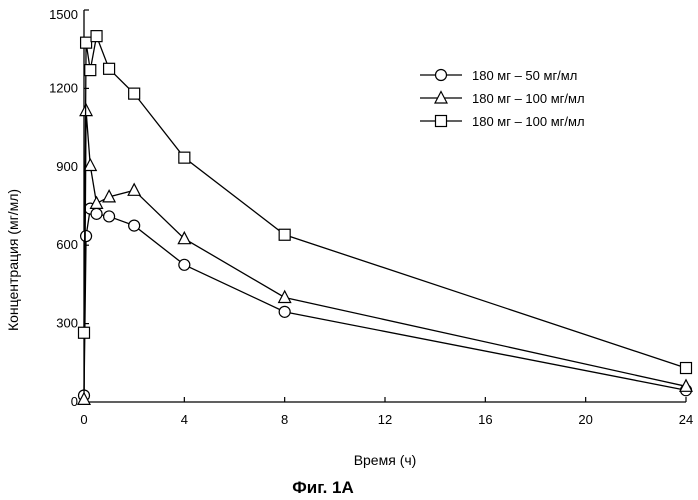  What do you see at coordinates (184, 419) in the screenshot?
I see `x-tick-label: 4` at bounding box center [184, 419].